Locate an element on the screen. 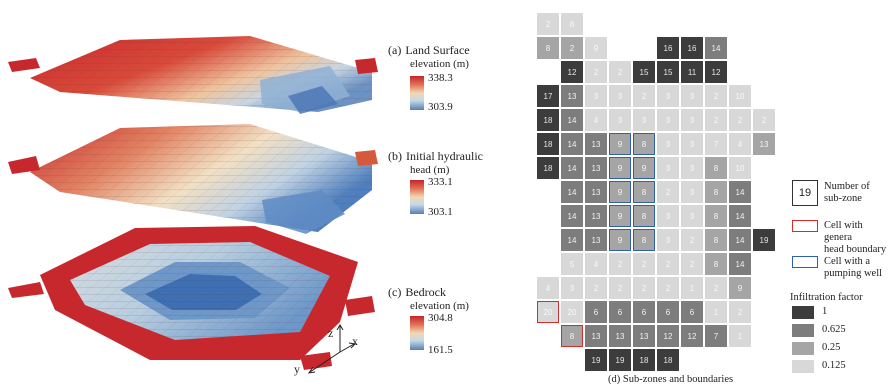 The height and width of the screenshot is (388, 892). panel-a-title: (a) Land Surface elevation (m) is located at coordinates (429, 57).